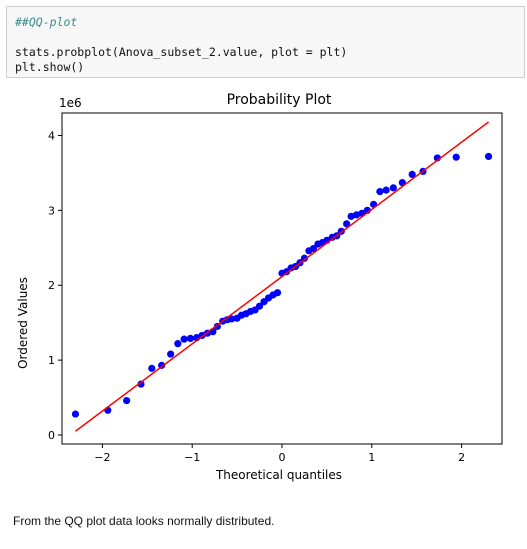 This screenshot has width=527, height=549. Describe the element at coordinates (46, 22) in the screenshot. I see `code-comment: ##QQ-plot` at that location.